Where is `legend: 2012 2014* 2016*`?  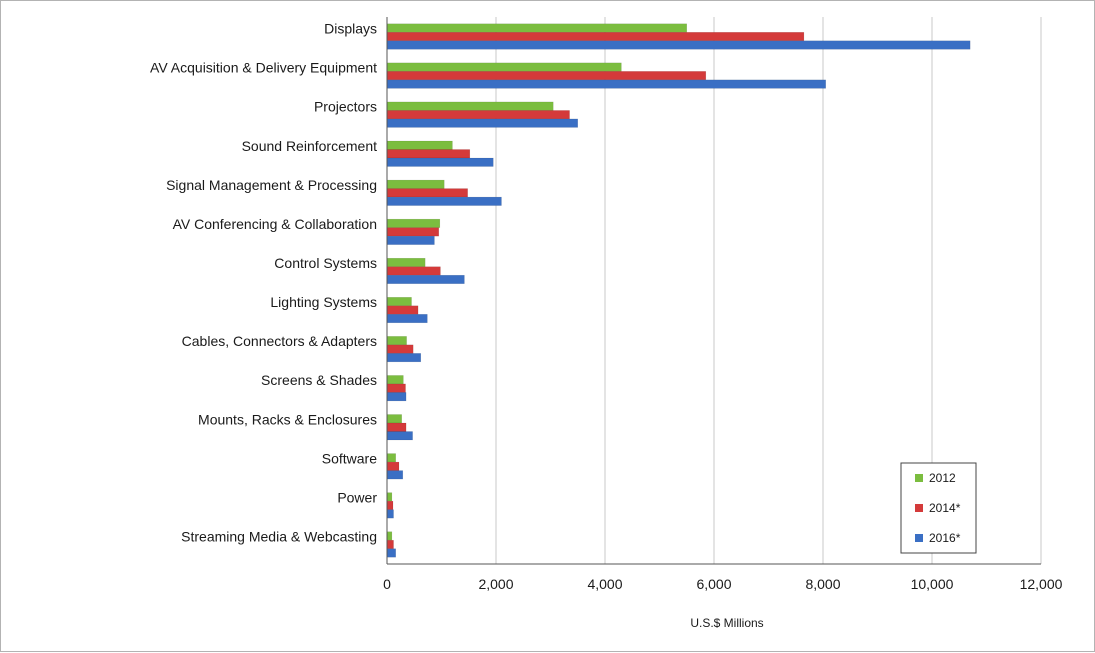 legend: 2012 2014* 2016* is located at coordinates (938, 508).